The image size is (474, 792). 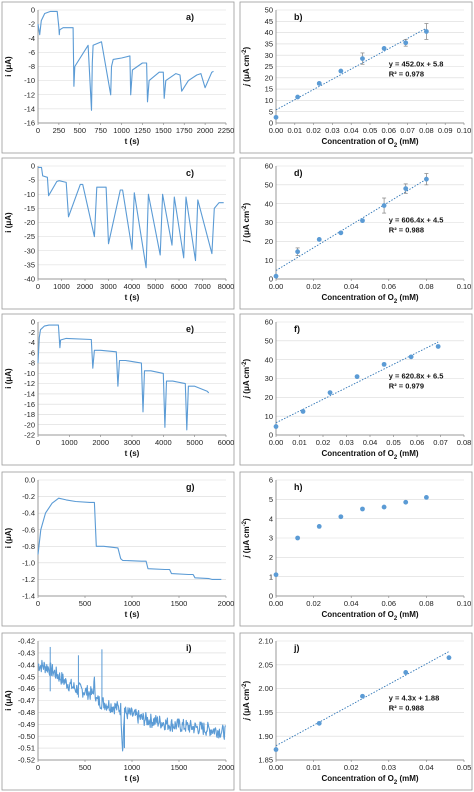 What do you see at coordinates (28, 529) in the screenshot?
I see `y-tick-label: -0.6` at bounding box center [28, 529].